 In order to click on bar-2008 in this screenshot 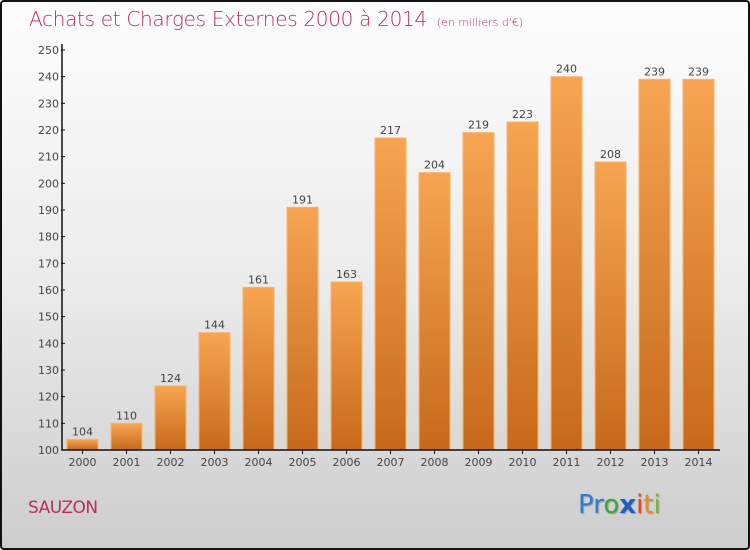, I will do `click(434, 311)`.